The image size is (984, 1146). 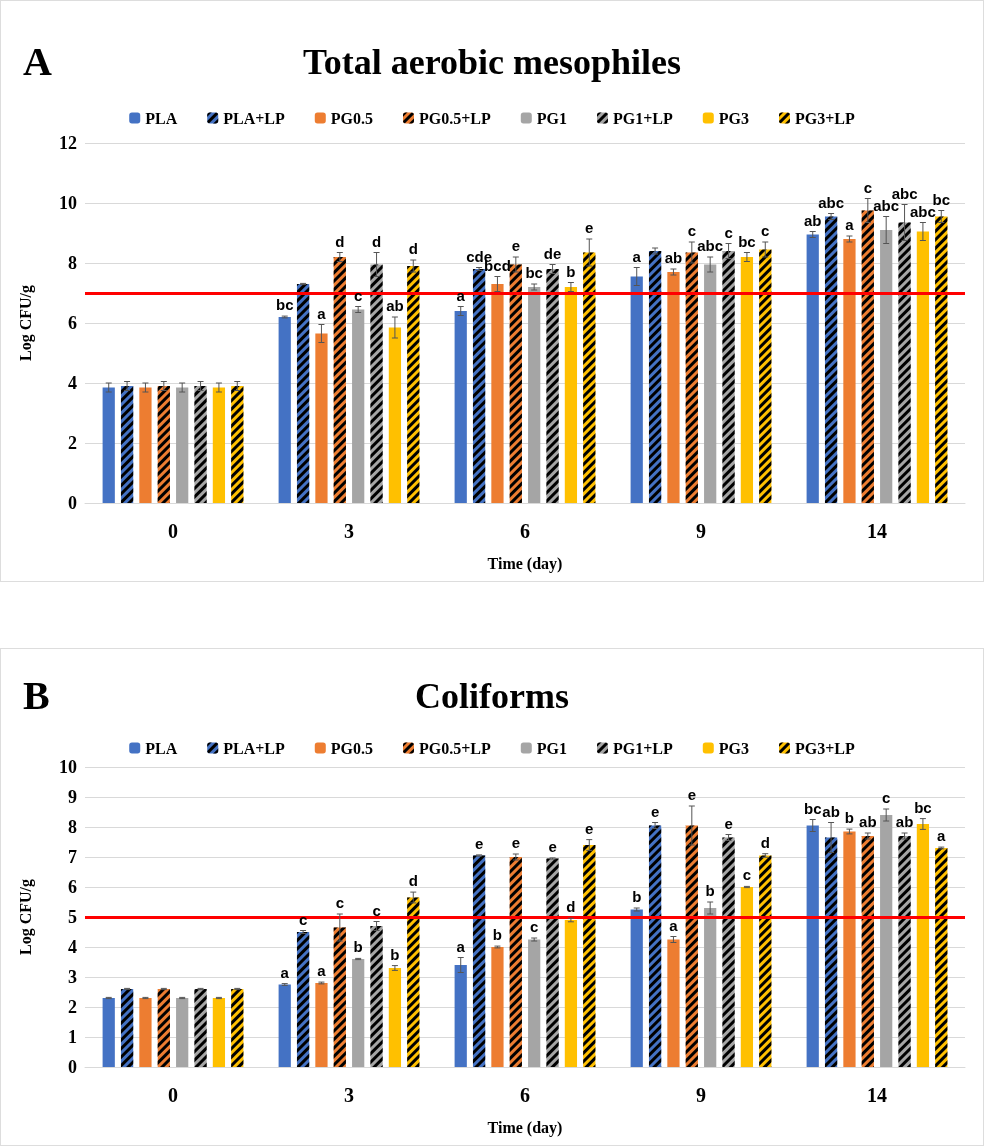 What do you see at coordinates (72, 797) in the screenshot?
I see `y-tick-label: 9` at bounding box center [72, 797].